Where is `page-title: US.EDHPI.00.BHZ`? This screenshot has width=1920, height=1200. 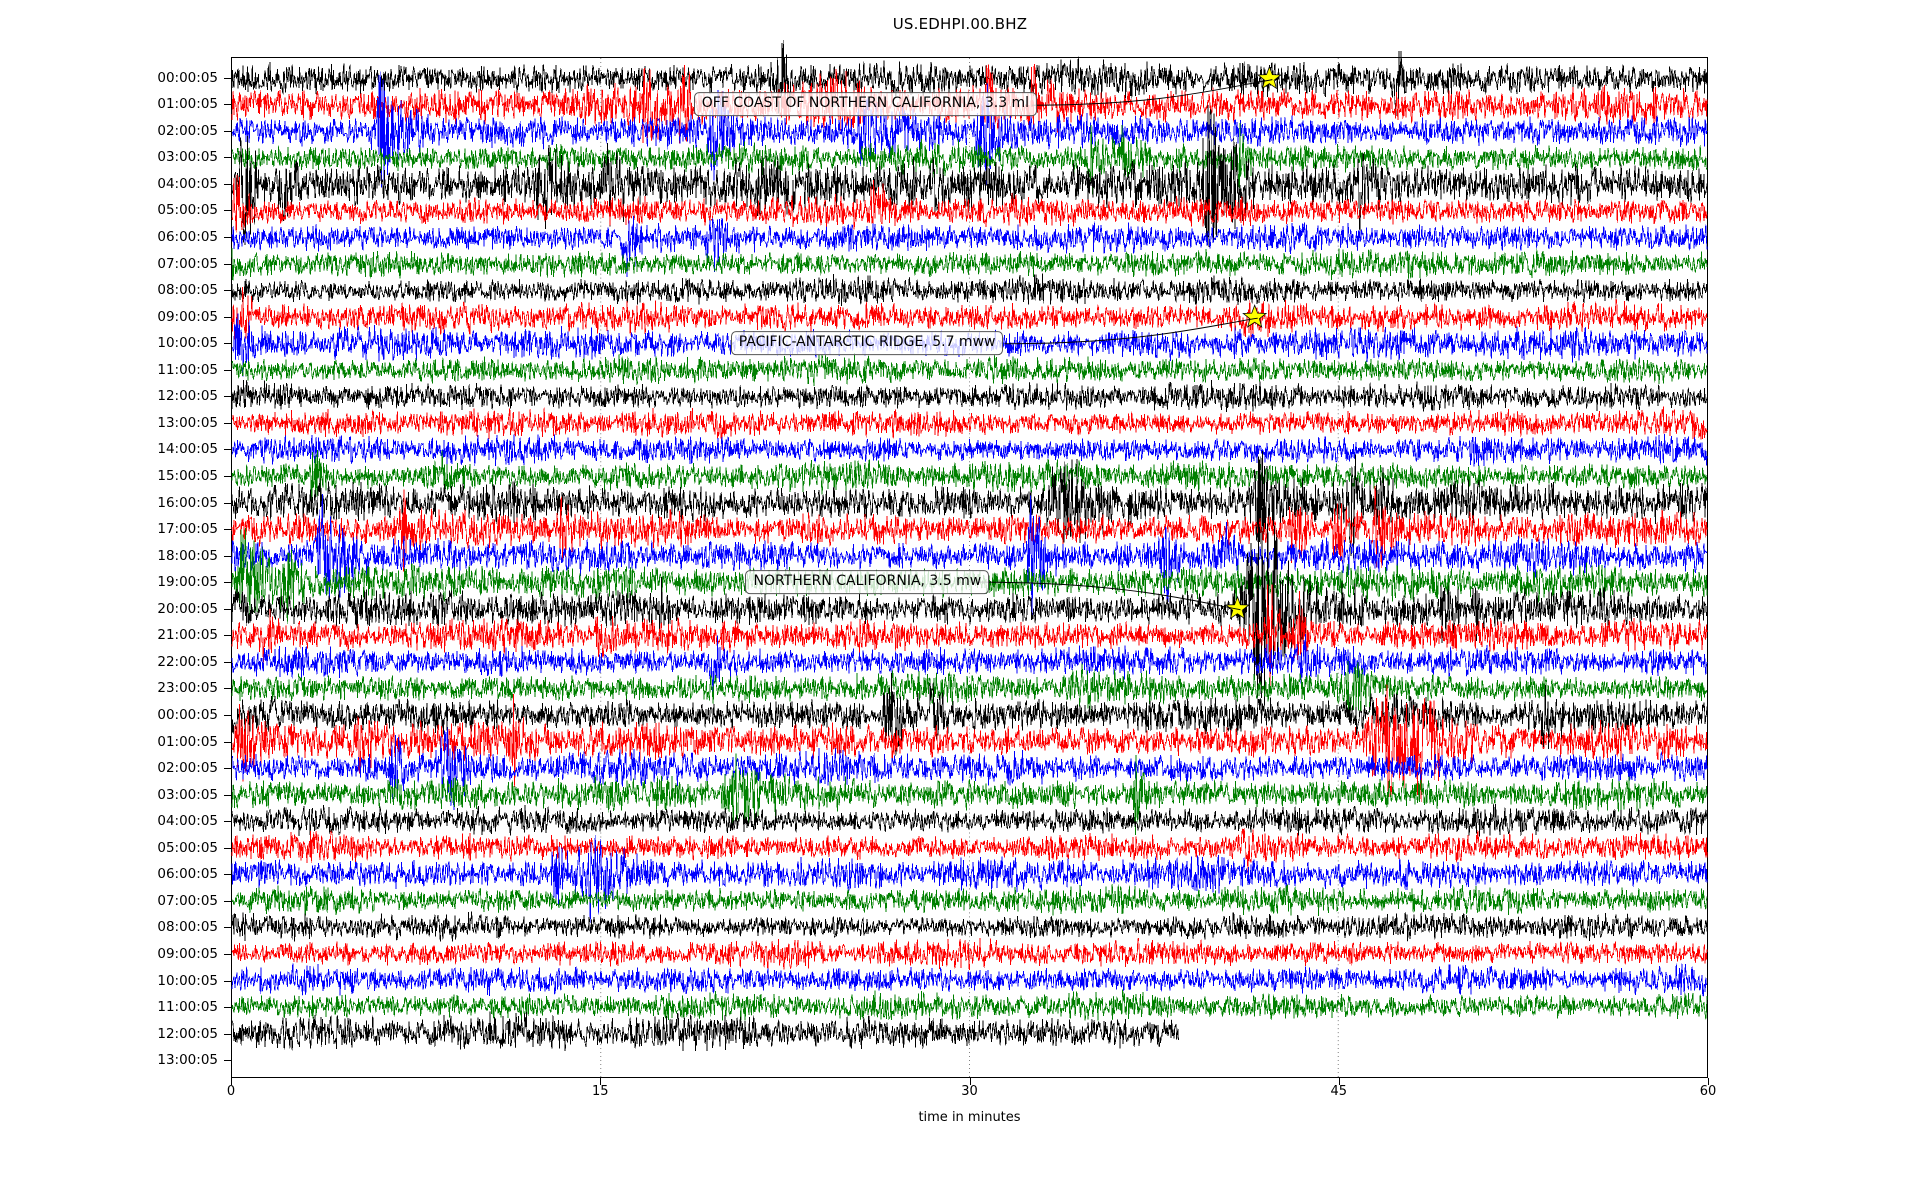
page-title: US.EDHPI.00.BHZ is located at coordinates (960, 24).